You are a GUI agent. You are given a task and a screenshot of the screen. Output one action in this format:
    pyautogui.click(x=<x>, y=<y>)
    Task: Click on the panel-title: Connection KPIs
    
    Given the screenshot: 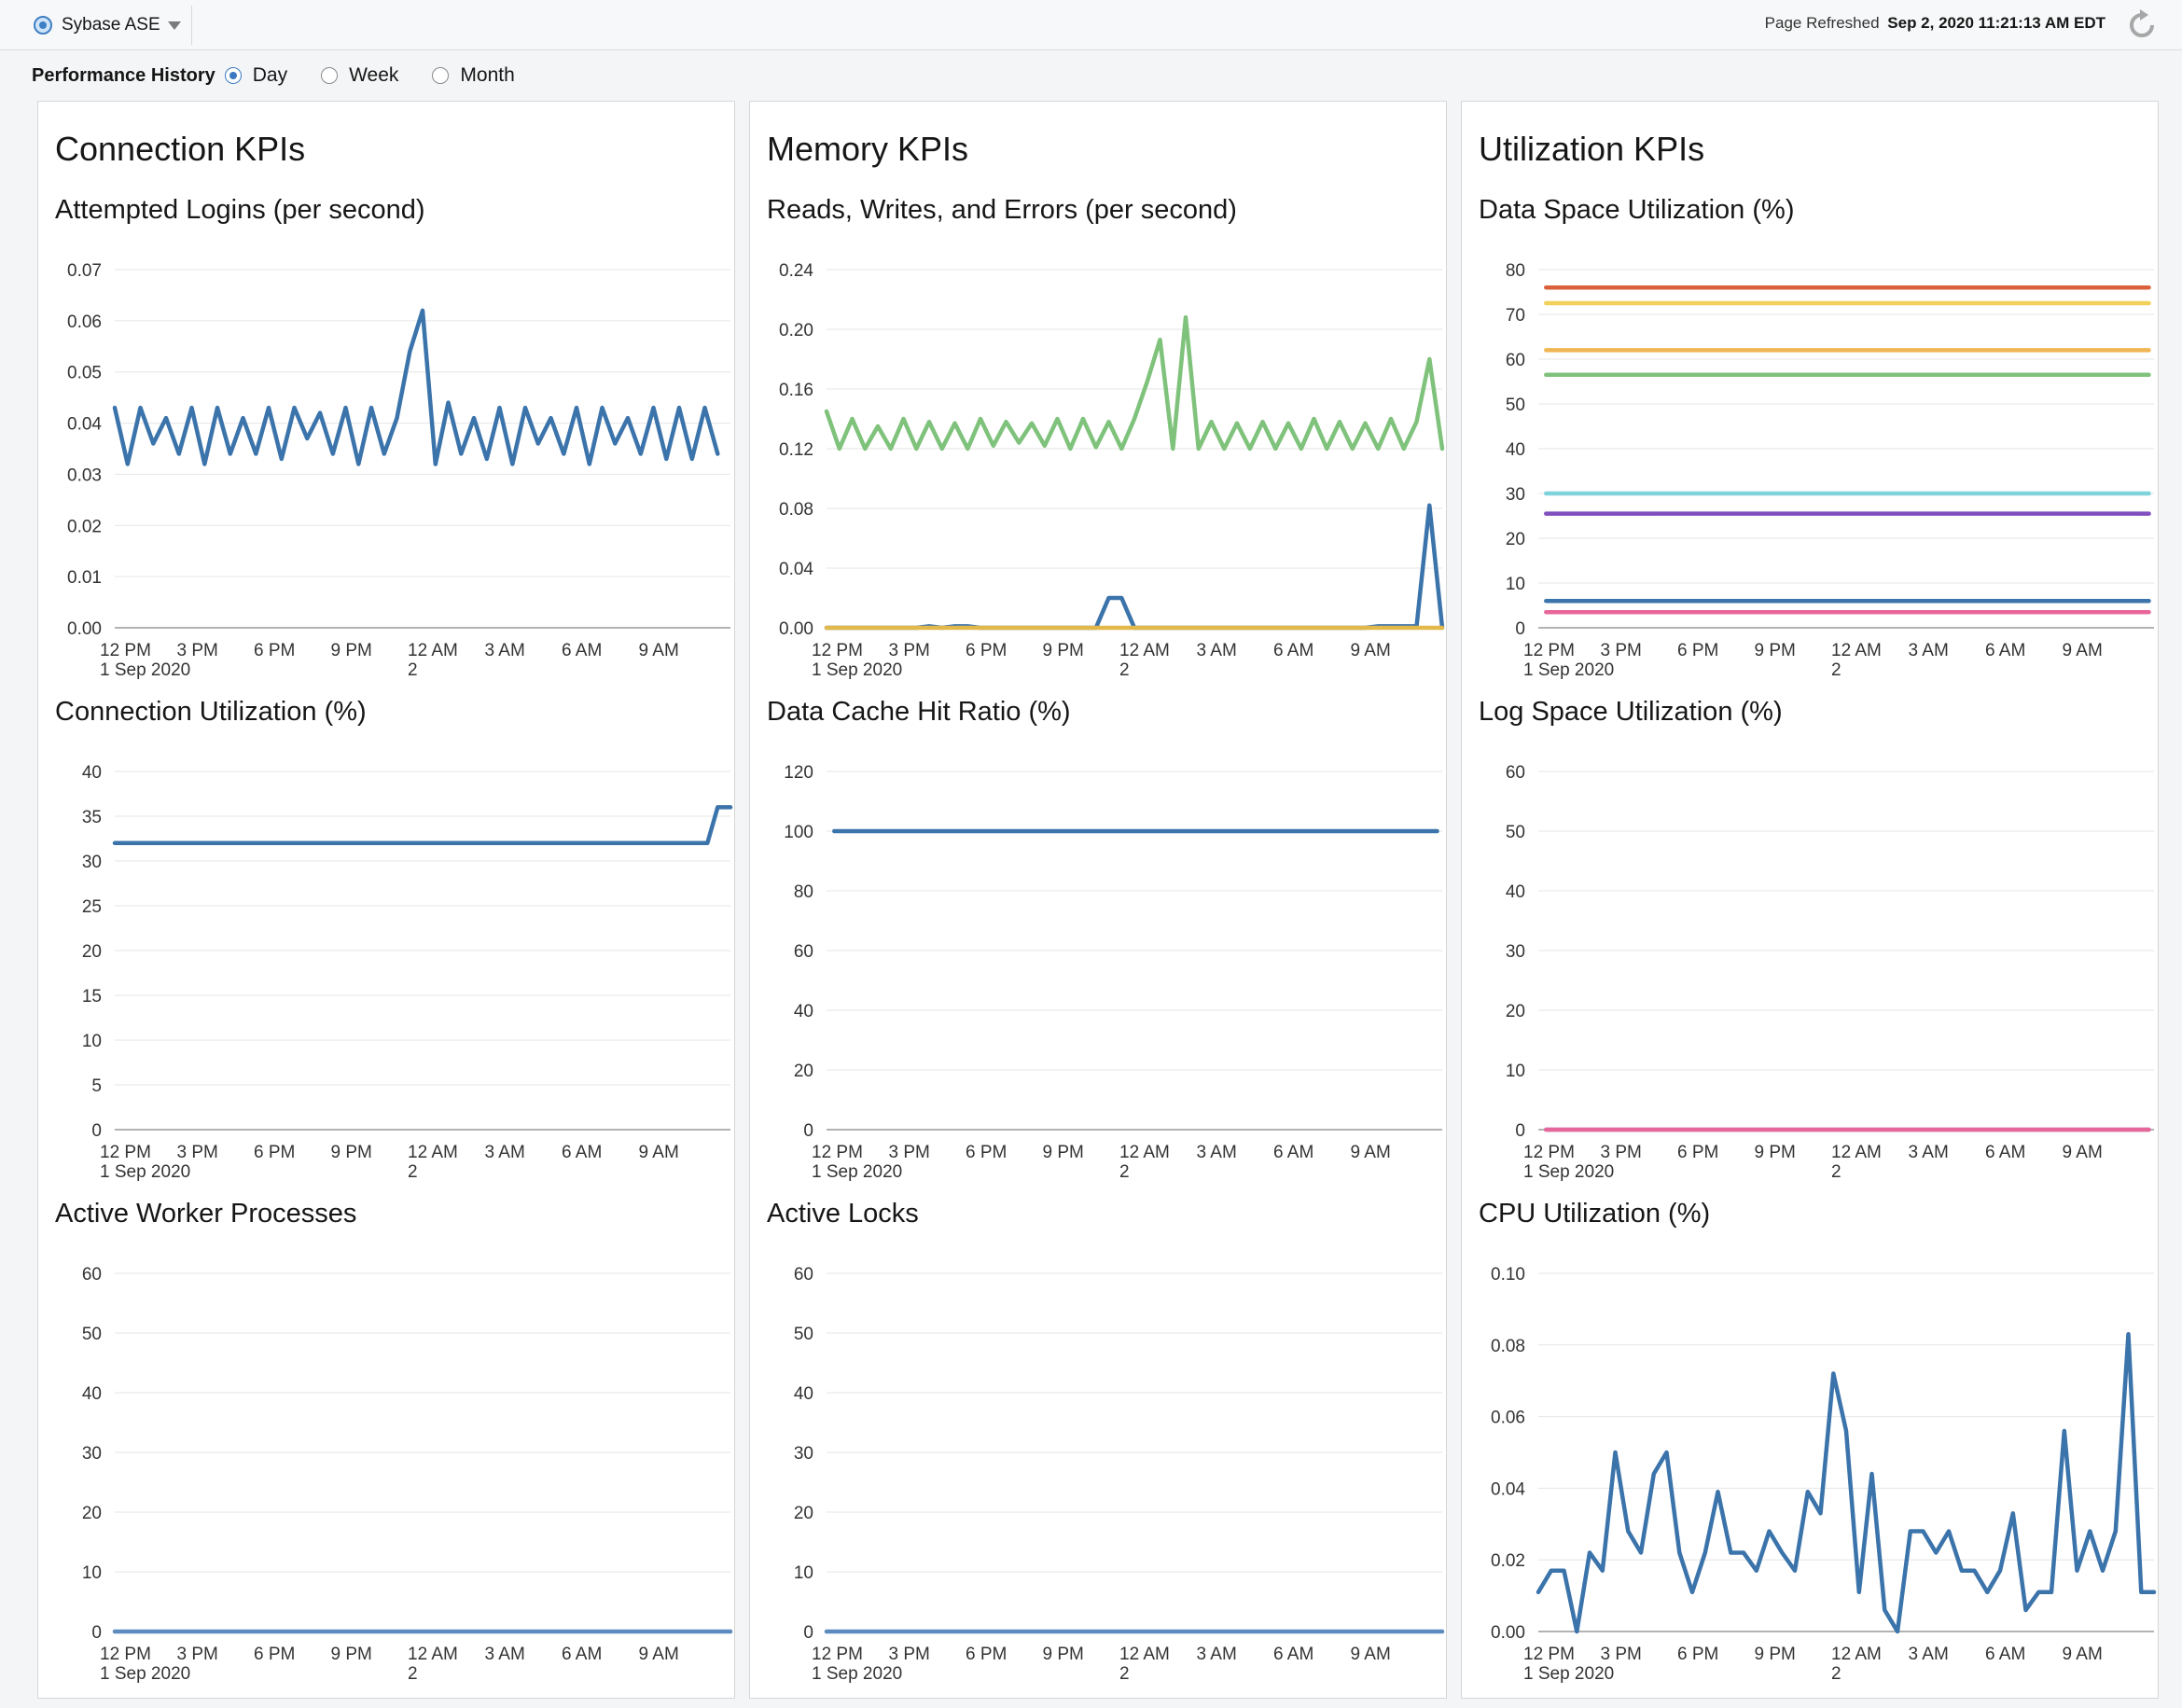 What is the action you would take?
    pyautogui.click(x=180, y=149)
    